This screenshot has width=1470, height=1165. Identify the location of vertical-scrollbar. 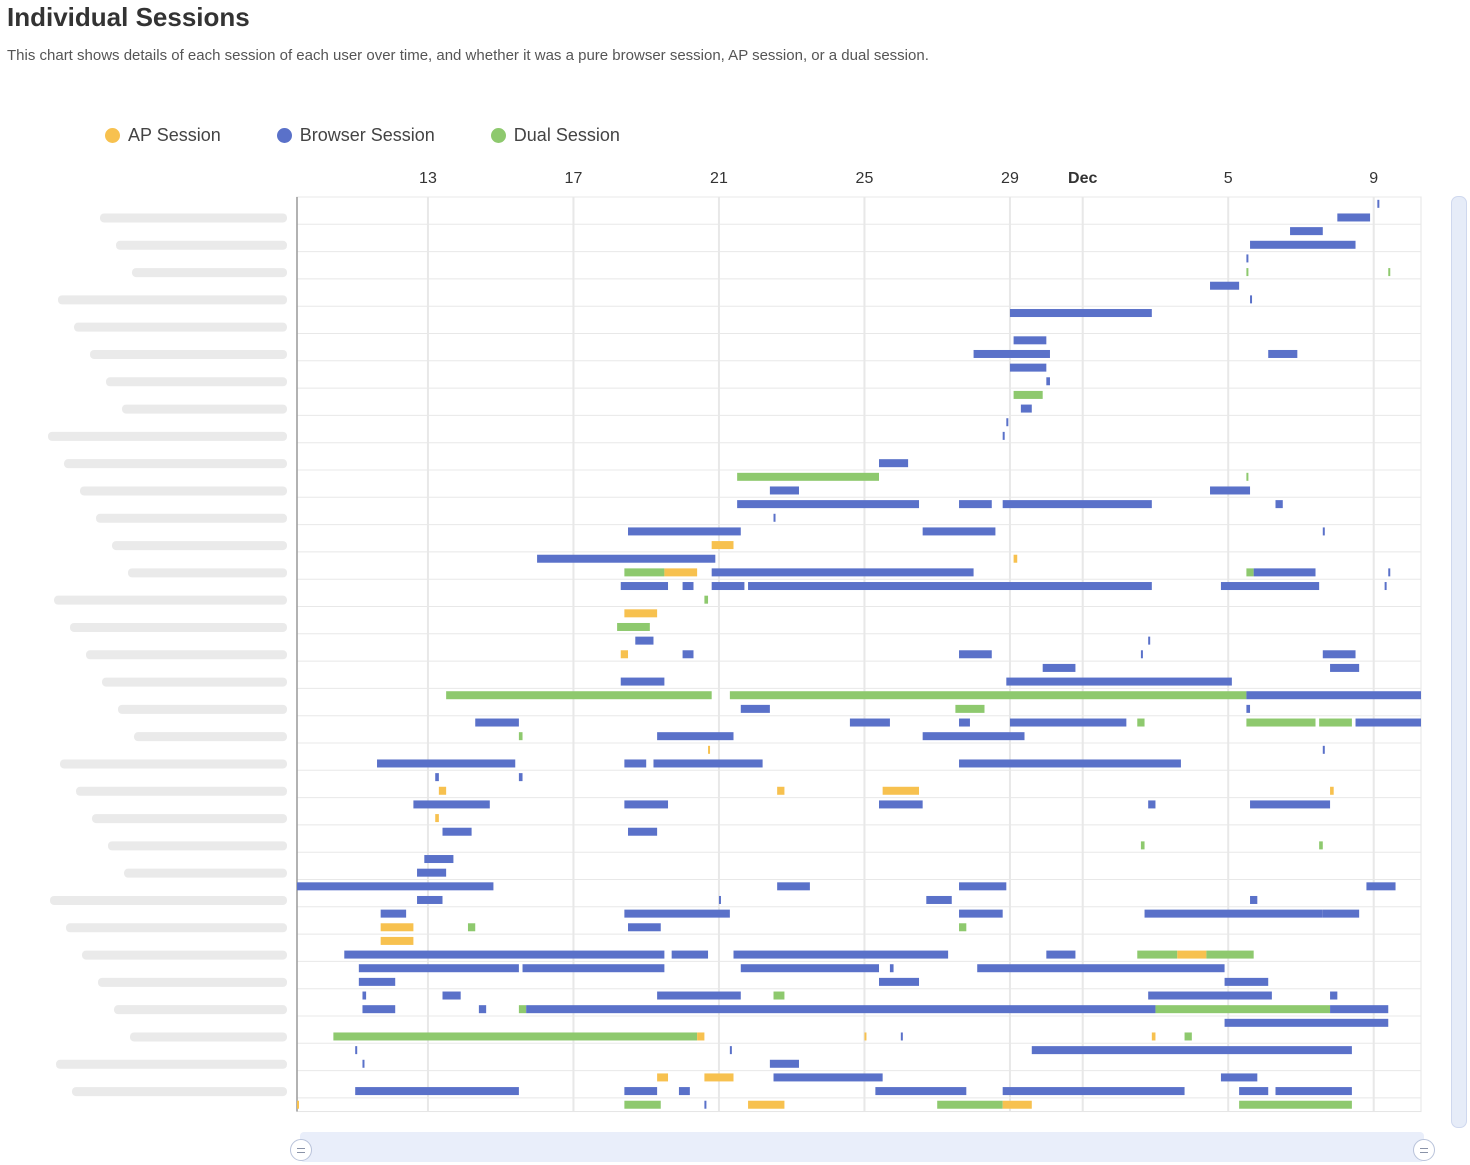
(1459, 662).